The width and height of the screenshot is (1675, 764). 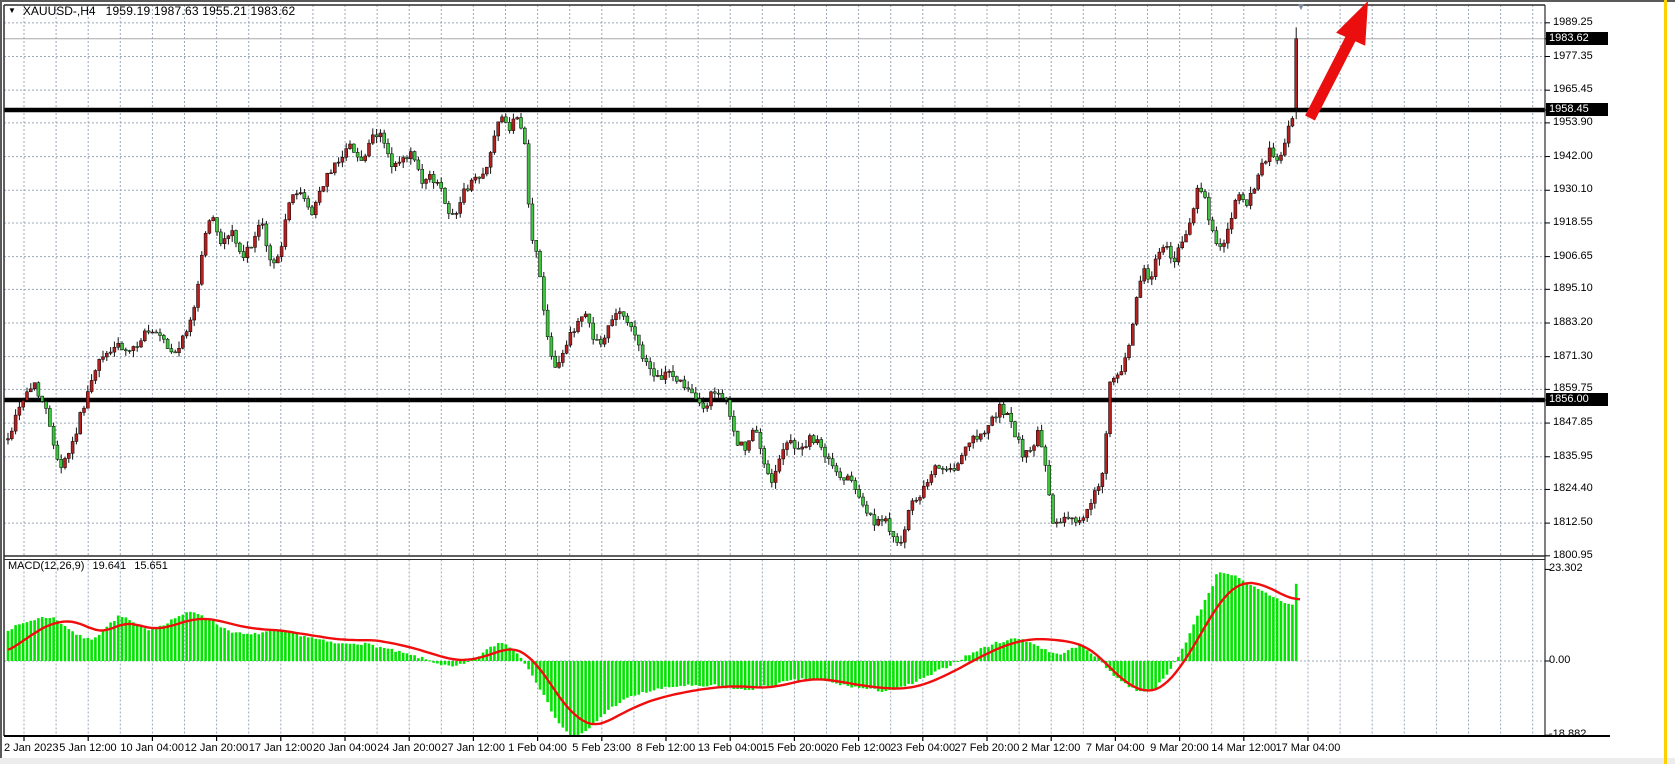 I want to click on arrow-shaft, so click(x=1331, y=76).